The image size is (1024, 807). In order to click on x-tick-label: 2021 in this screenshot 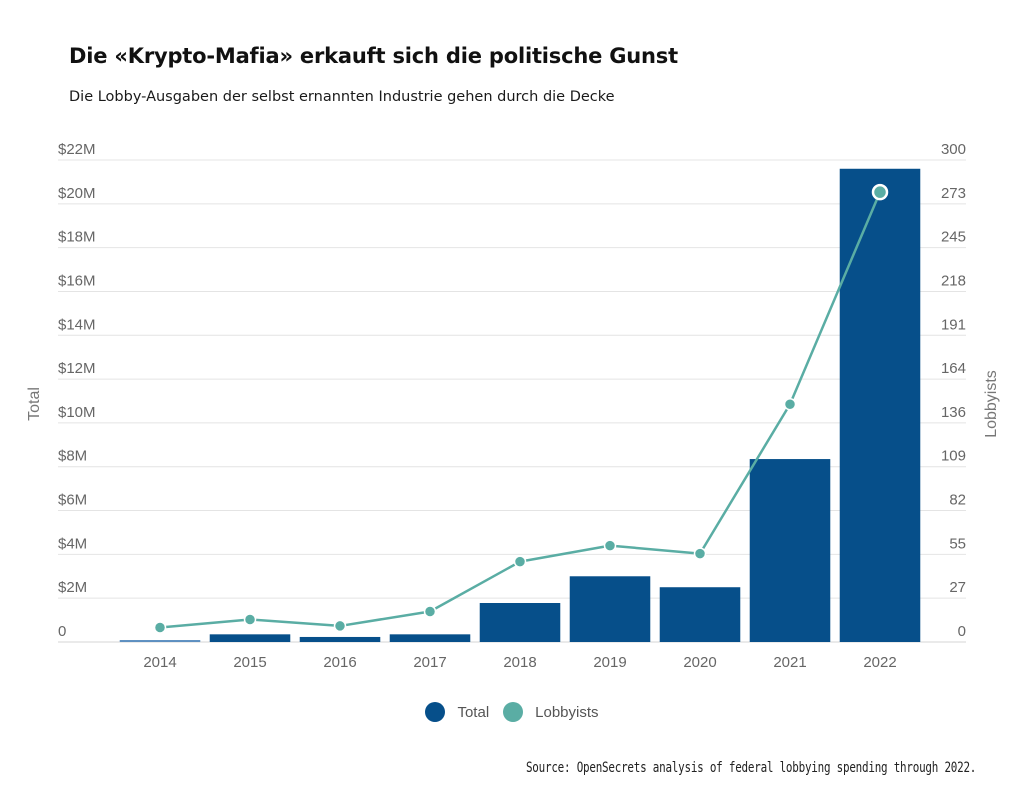, I will do `click(789, 662)`.